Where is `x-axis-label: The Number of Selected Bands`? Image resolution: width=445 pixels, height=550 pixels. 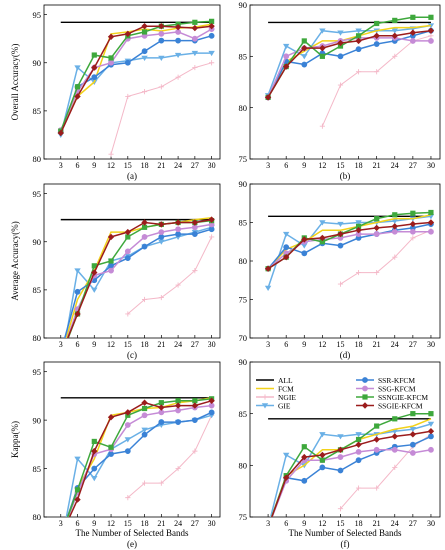
x-axis-label: The Number of Selected Bands is located at coordinates (132, 533).